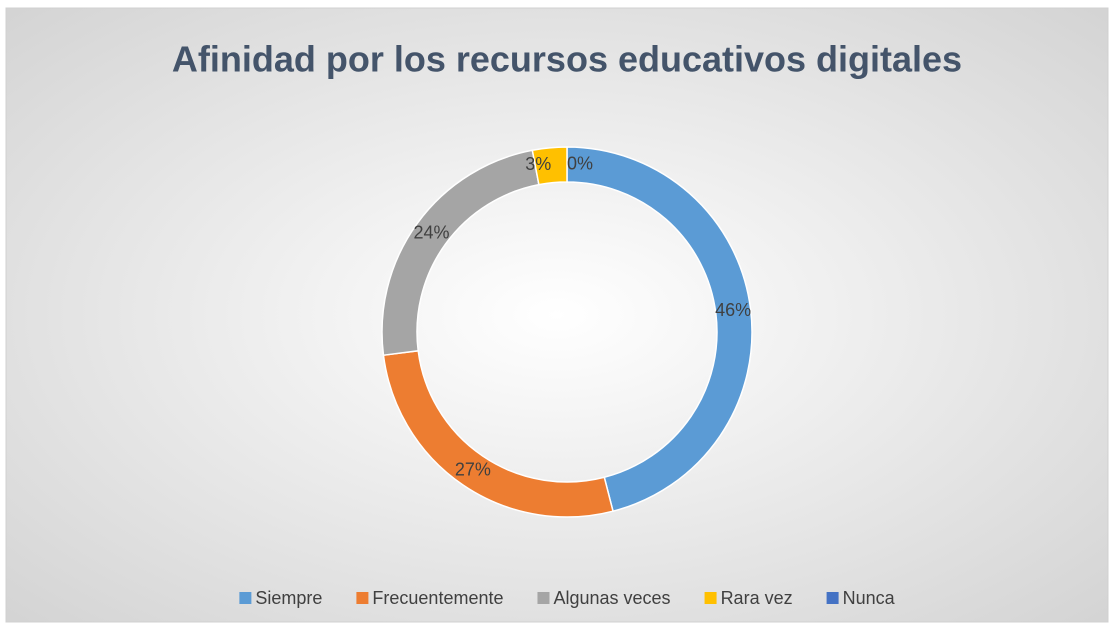  I want to click on legend-label: Frecuentemente, so click(437, 598).